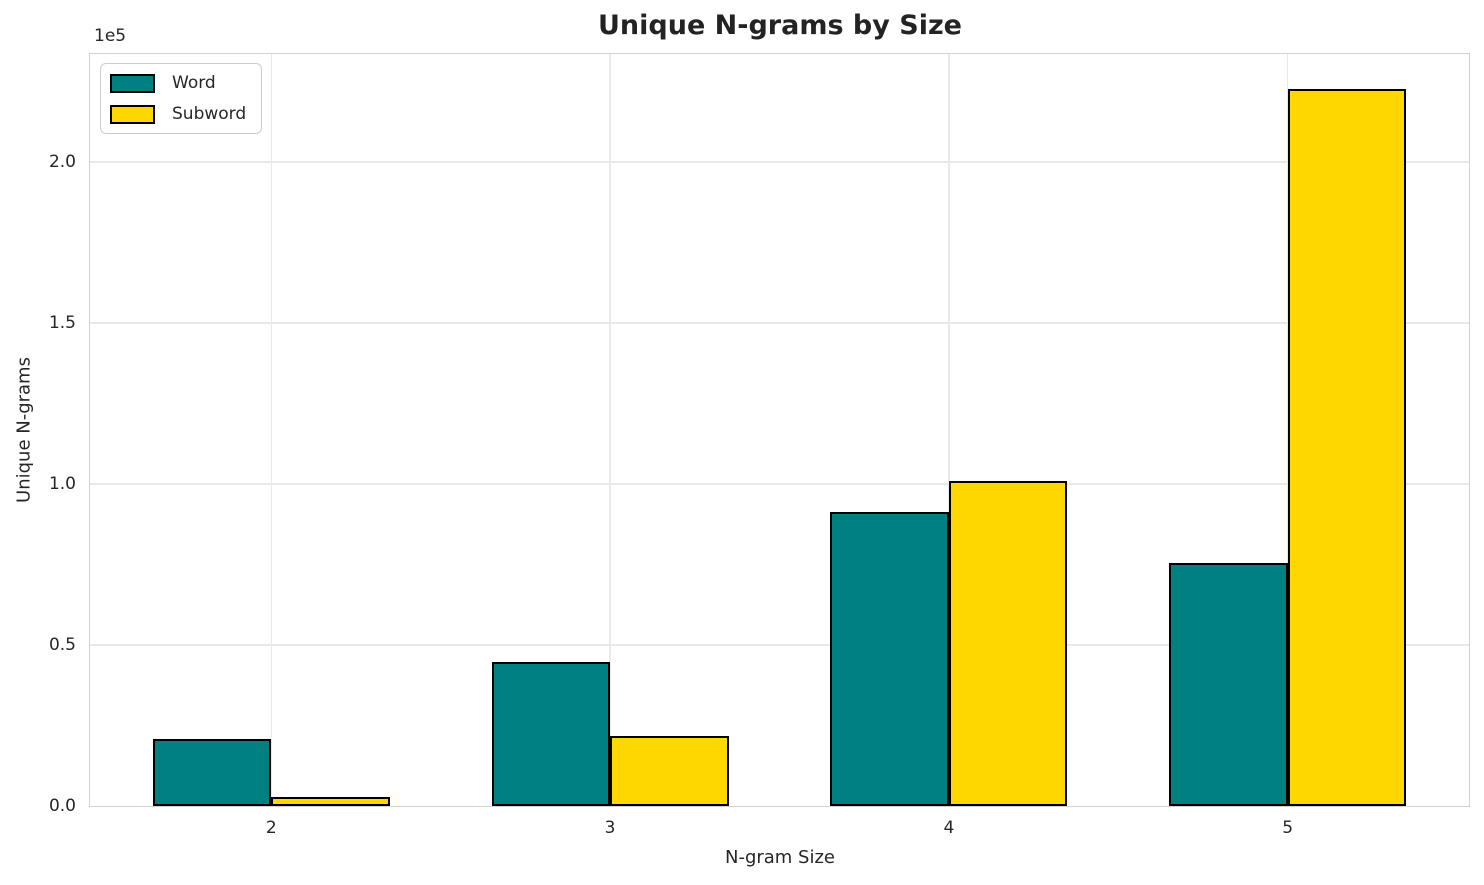 The image size is (1484, 885). I want to click on x-tick-label: 3, so click(610, 828).